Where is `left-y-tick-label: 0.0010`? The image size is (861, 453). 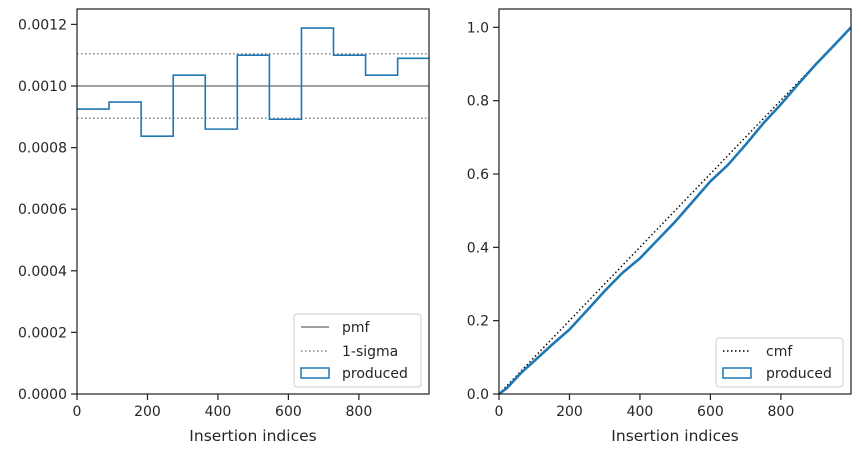 left-y-tick-label: 0.0010 is located at coordinates (42, 87).